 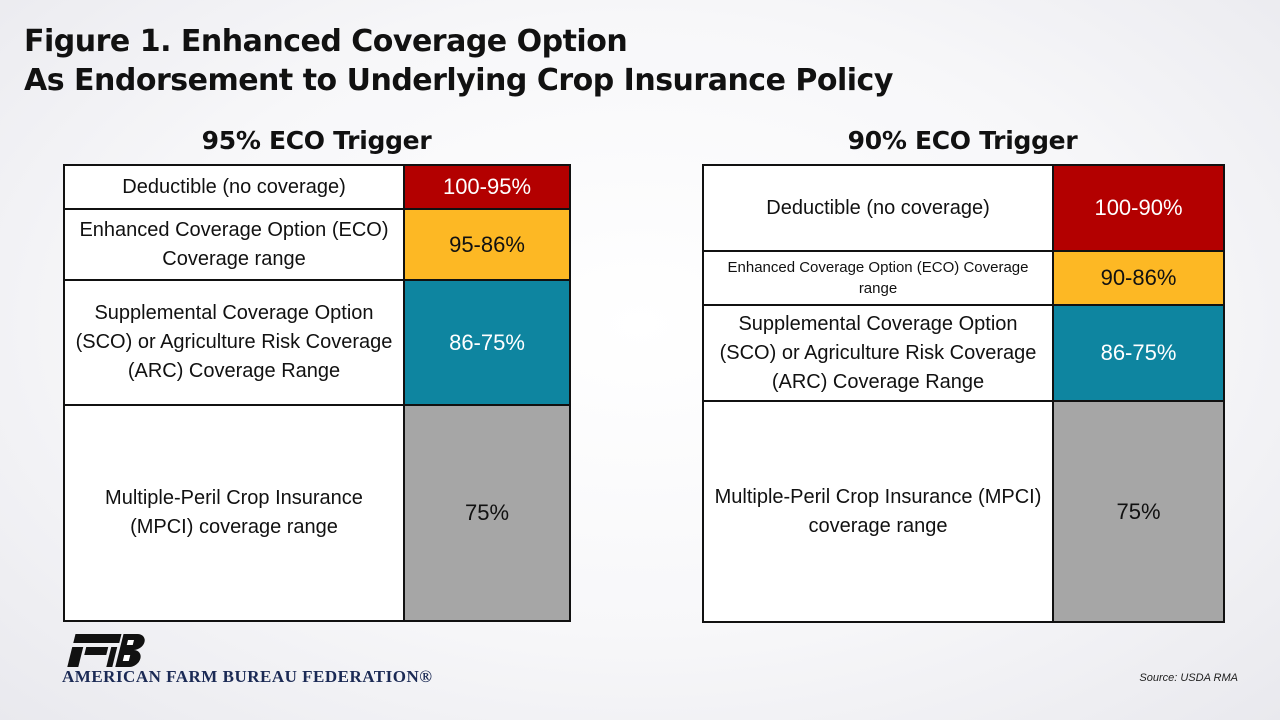 What do you see at coordinates (326, 41) in the screenshot?
I see `title-line-1: Figure 1. Enhanced Coverage Option` at bounding box center [326, 41].